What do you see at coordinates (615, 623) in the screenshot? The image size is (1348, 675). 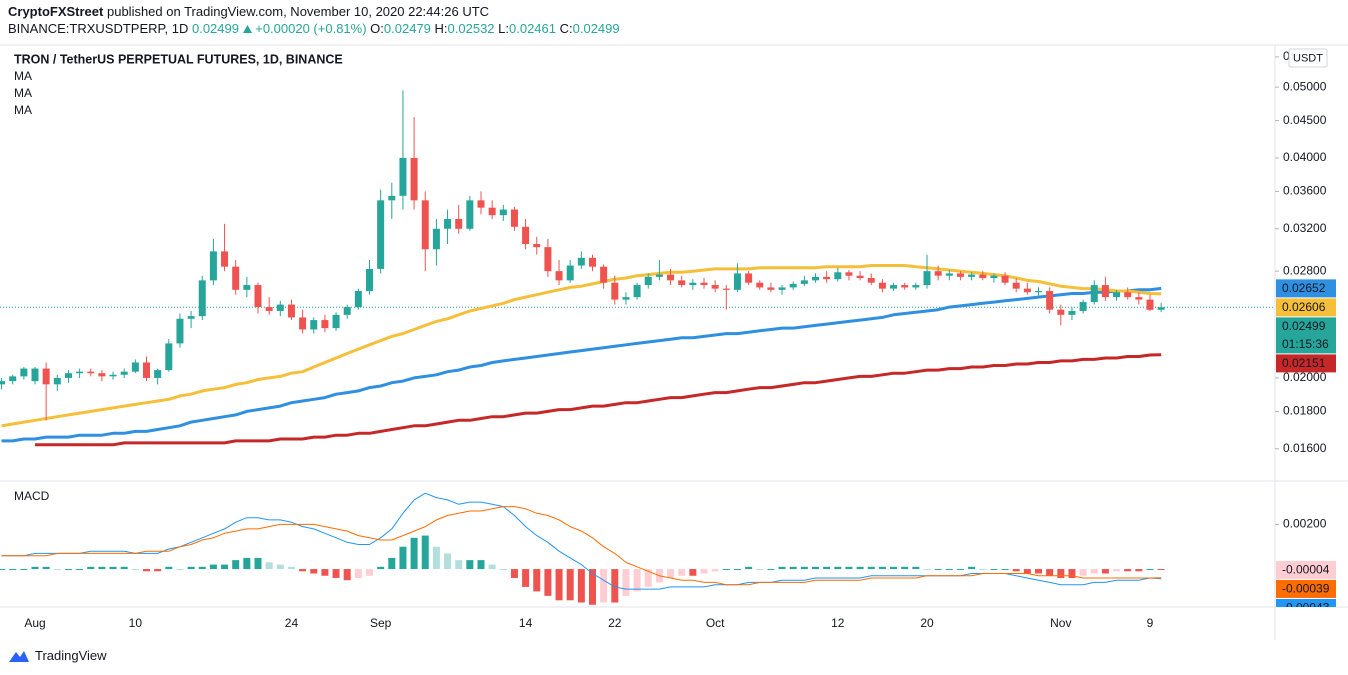 I see `x-tick-label: 22` at bounding box center [615, 623].